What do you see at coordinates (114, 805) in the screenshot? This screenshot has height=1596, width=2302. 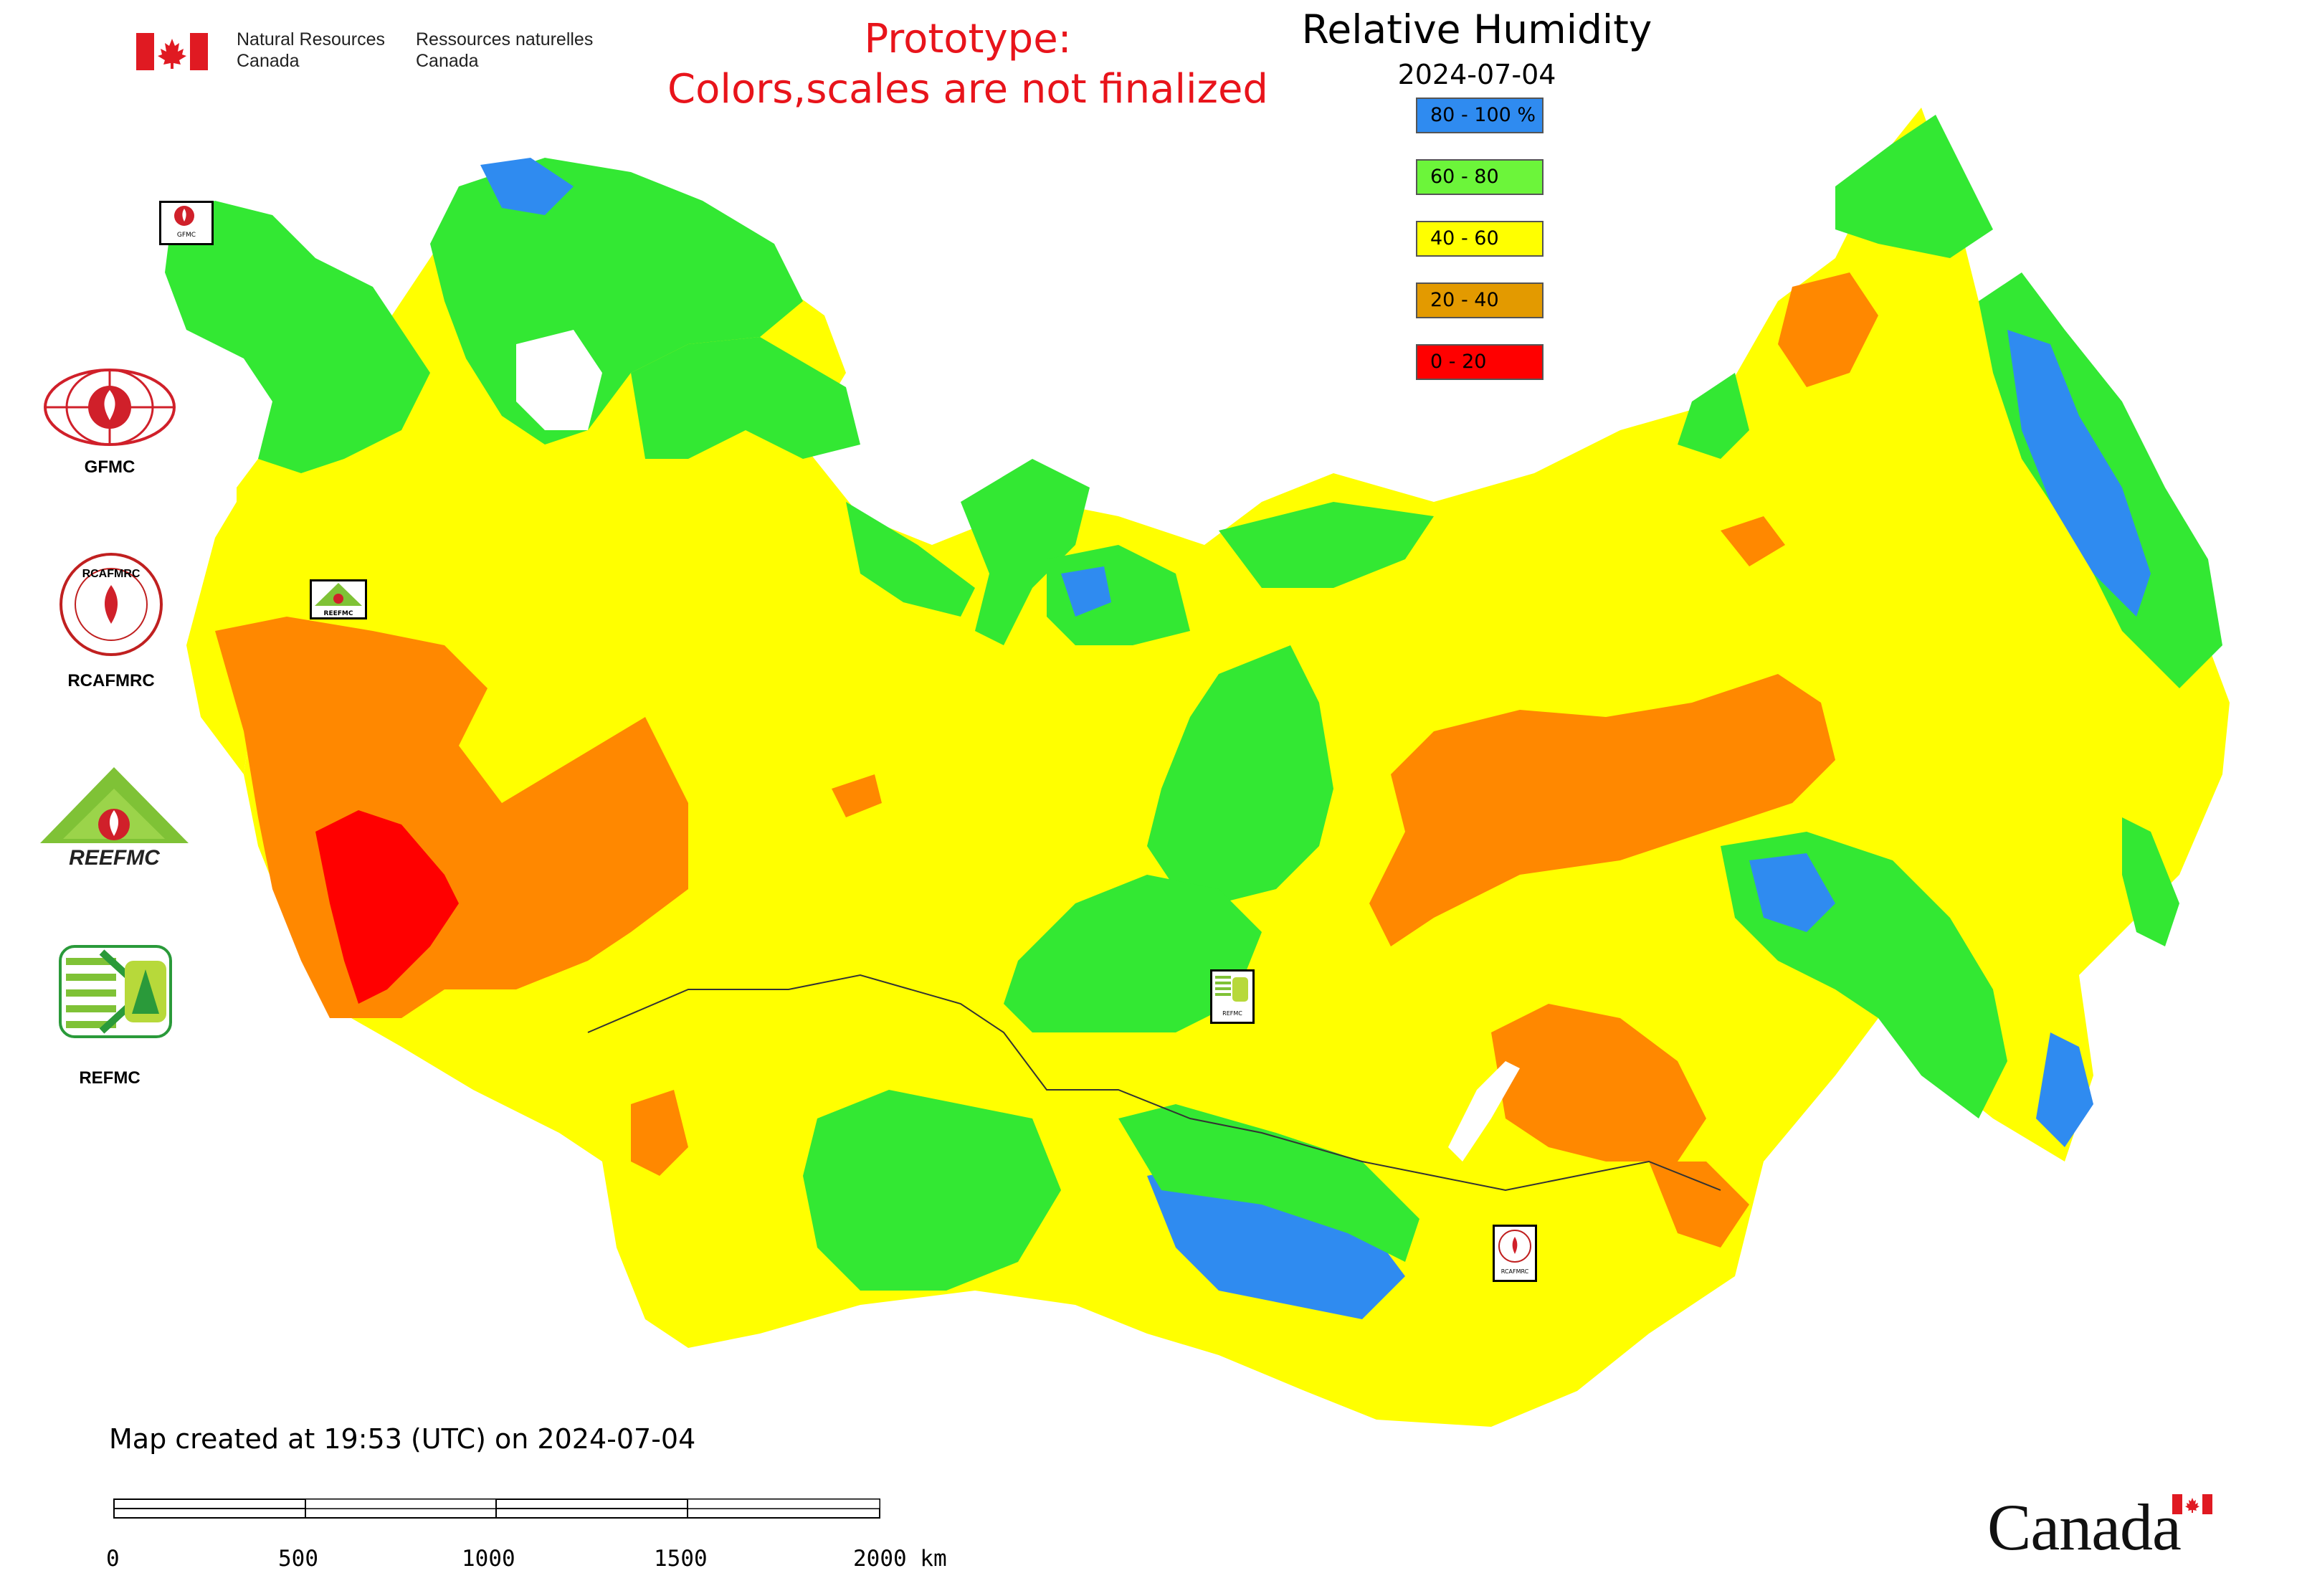 I see `reefmc-logo-icon` at bounding box center [114, 805].